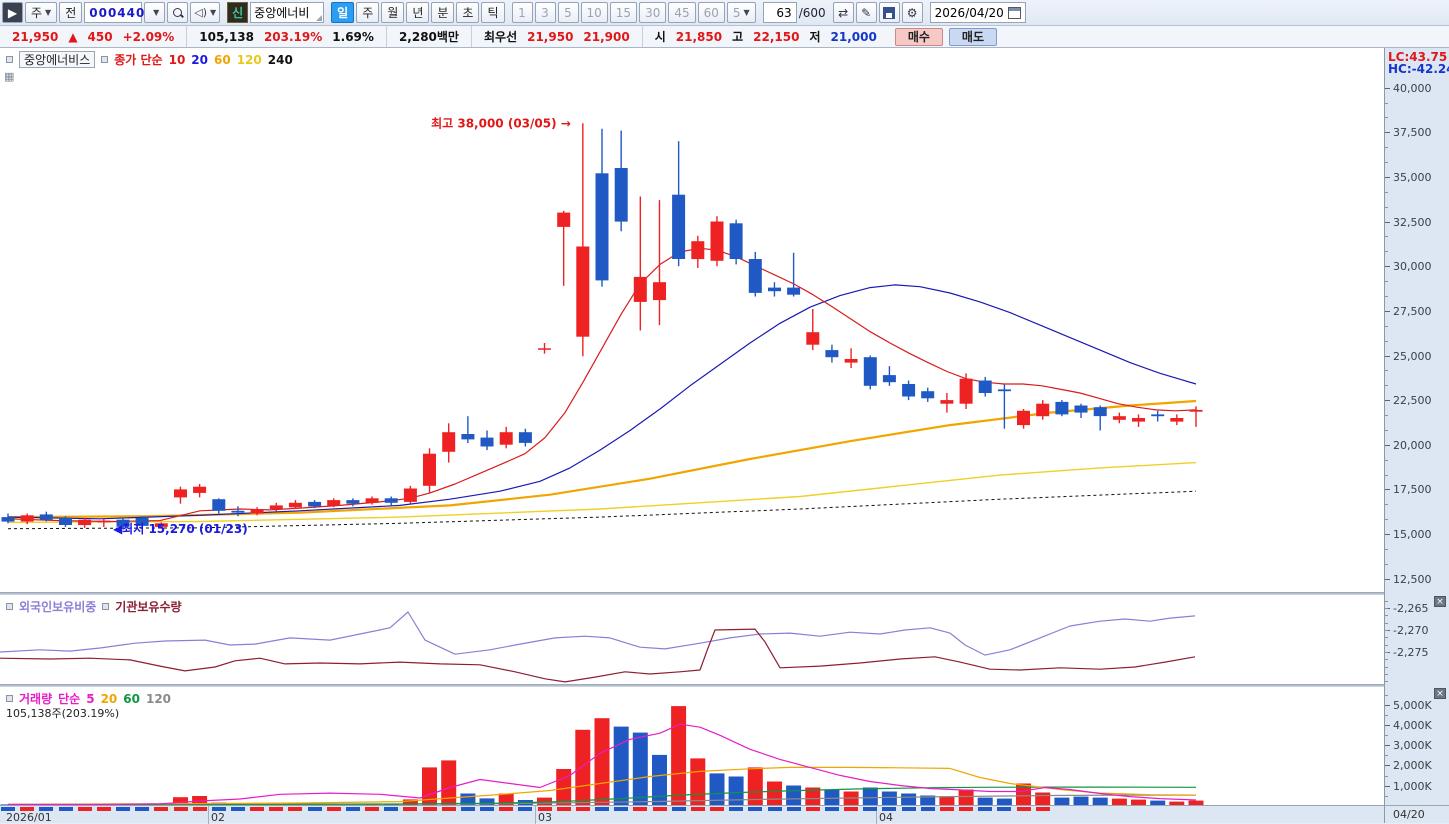 Image resolution: width=1449 pixels, height=824 pixels. What do you see at coordinates (90, 699) in the screenshot?
I see `vol-ma5-label: 5` at bounding box center [90, 699].